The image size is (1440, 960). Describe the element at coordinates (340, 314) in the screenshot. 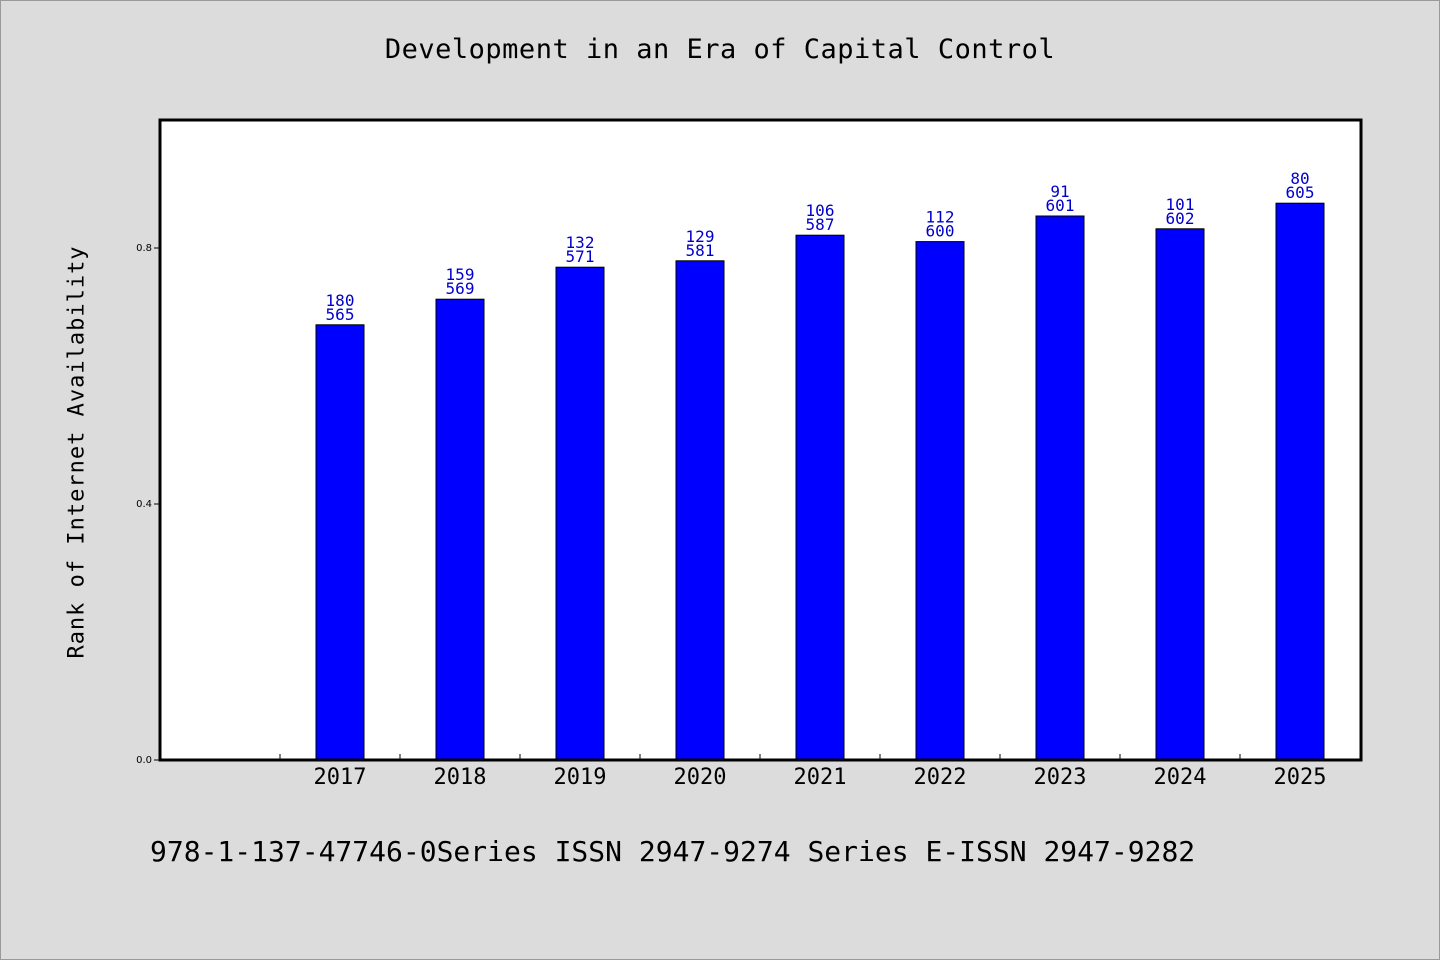

I see `bar-annotation-bottom: 565` at that location.